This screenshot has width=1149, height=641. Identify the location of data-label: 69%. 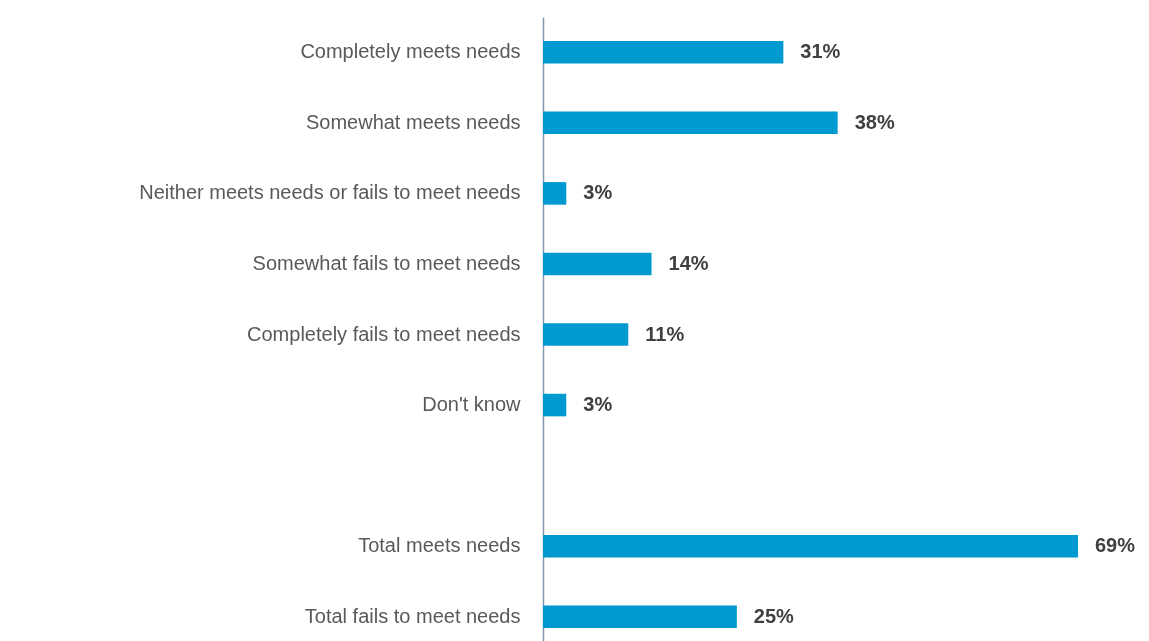
(1115, 545).